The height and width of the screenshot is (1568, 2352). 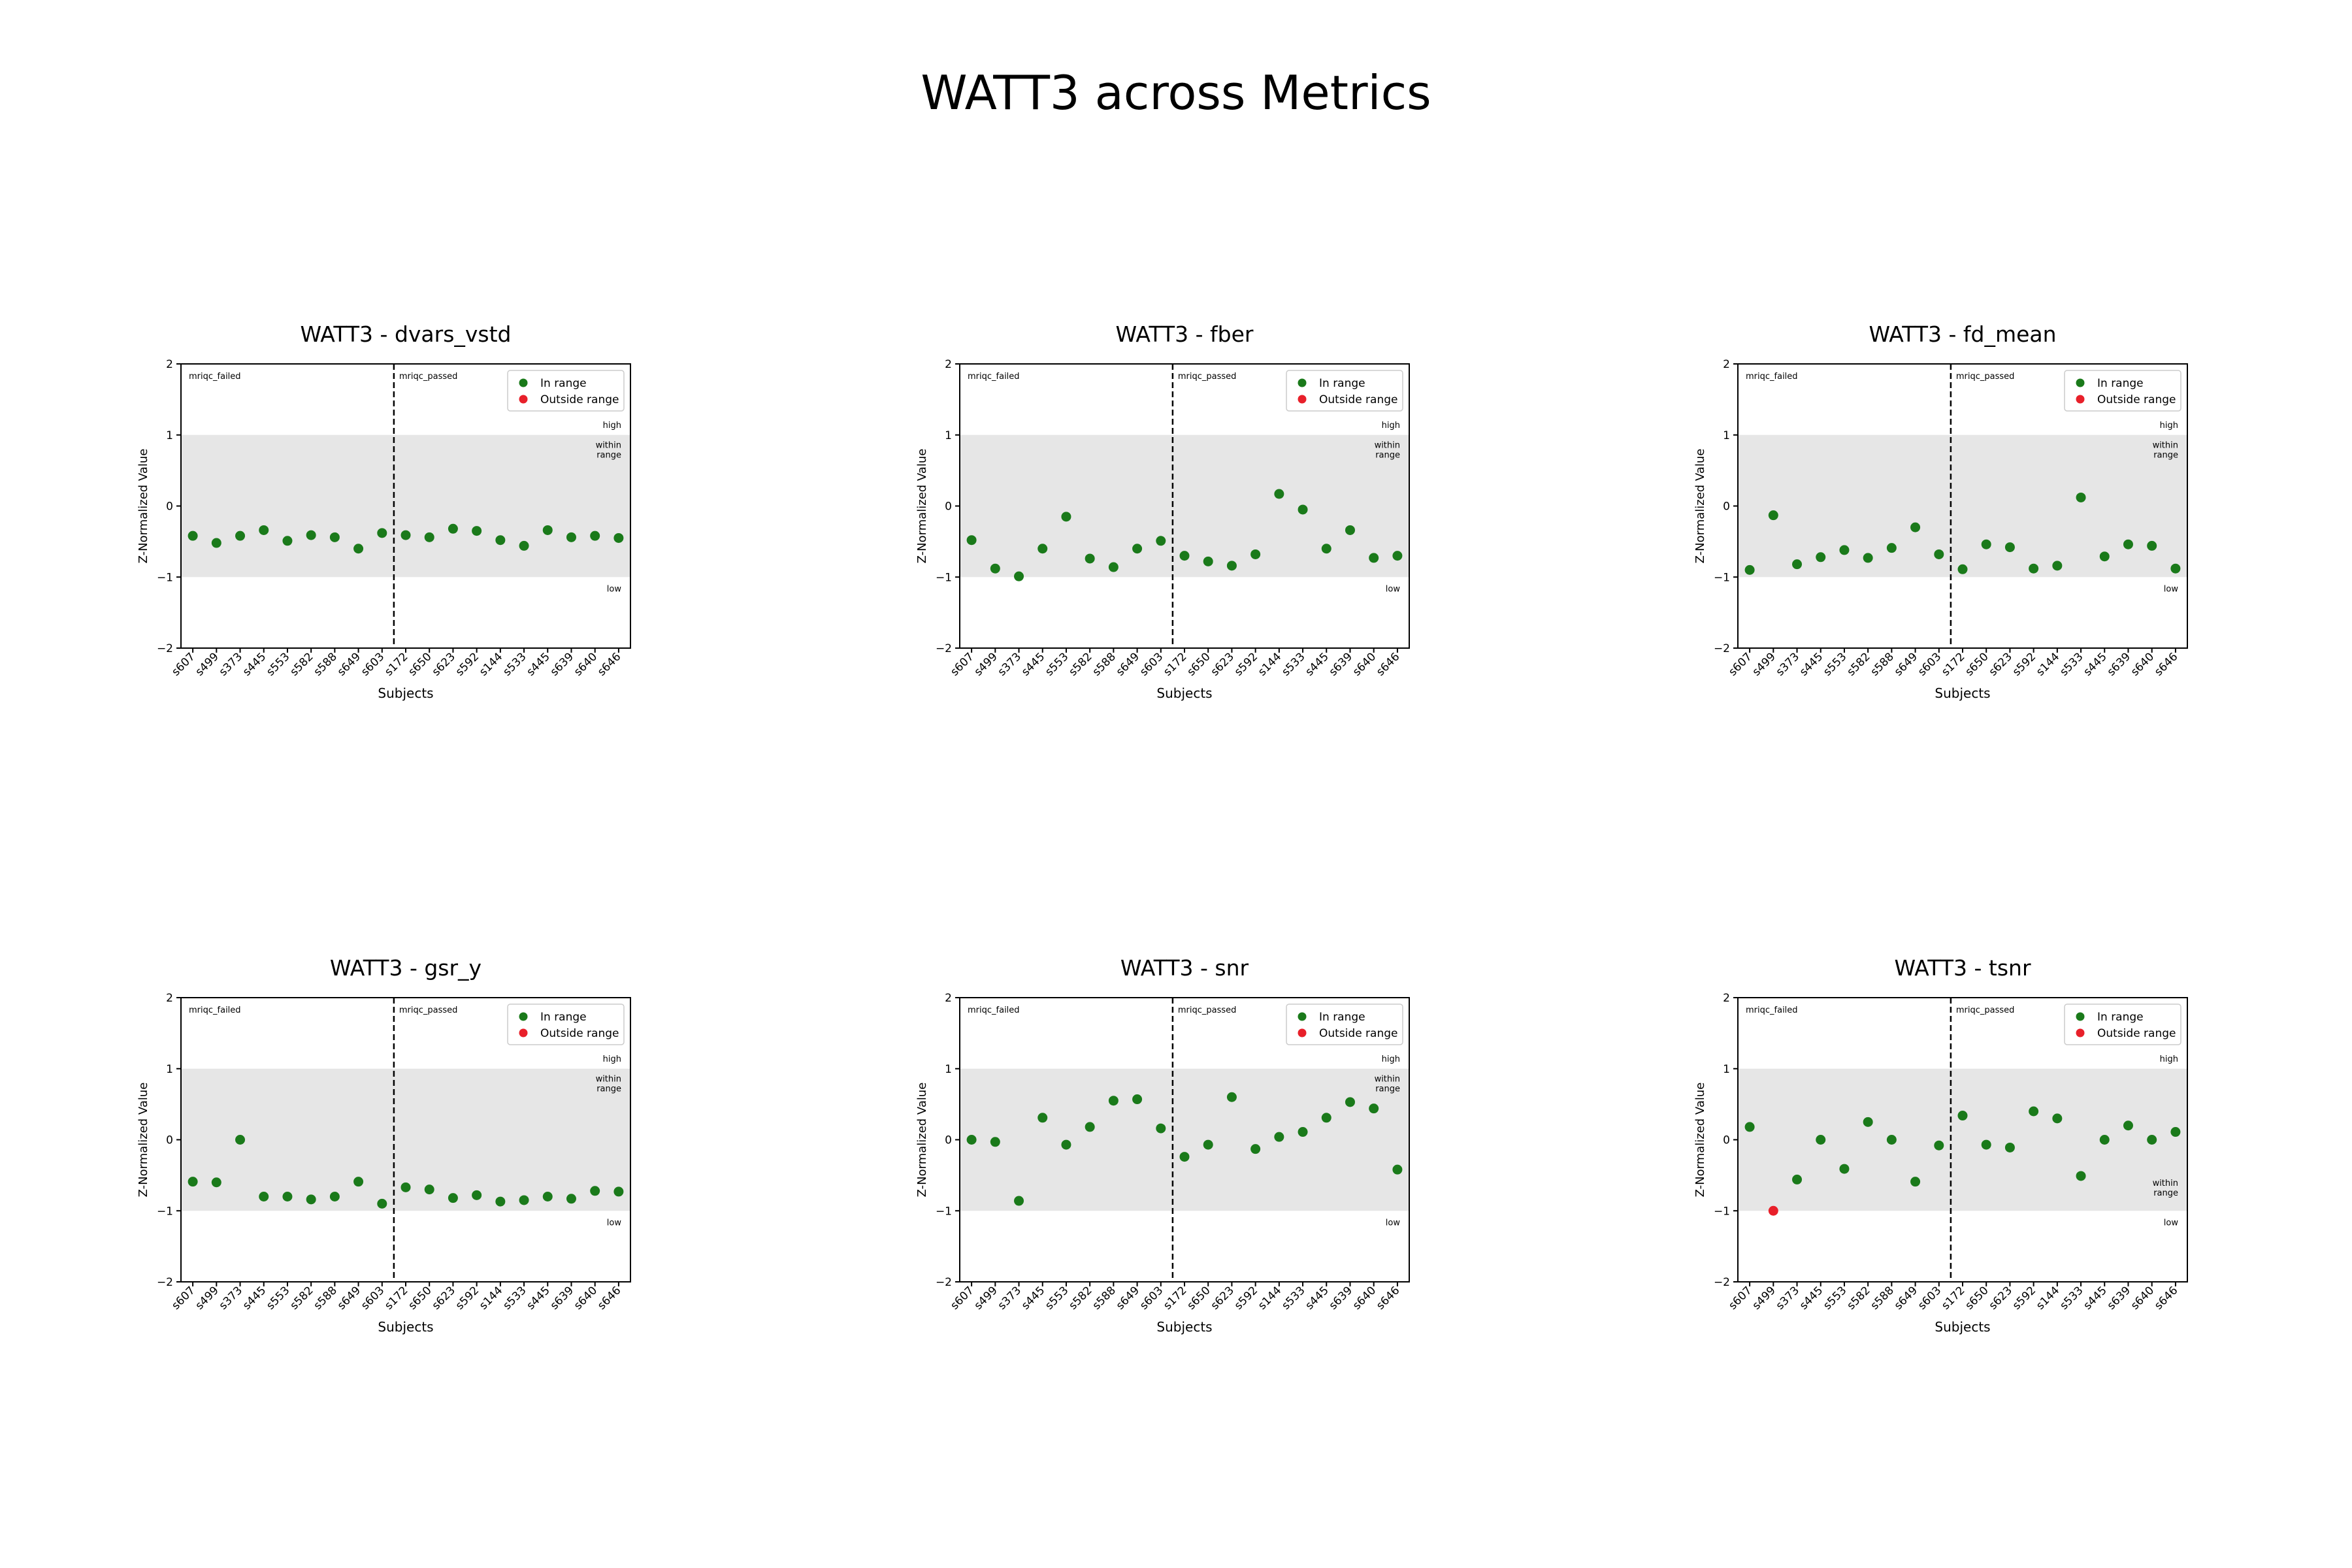 What do you see at coordinates (1726, 1140) in the screenshot?
I see `y-tick-label: 0` at bounding box center [1726, 1140].